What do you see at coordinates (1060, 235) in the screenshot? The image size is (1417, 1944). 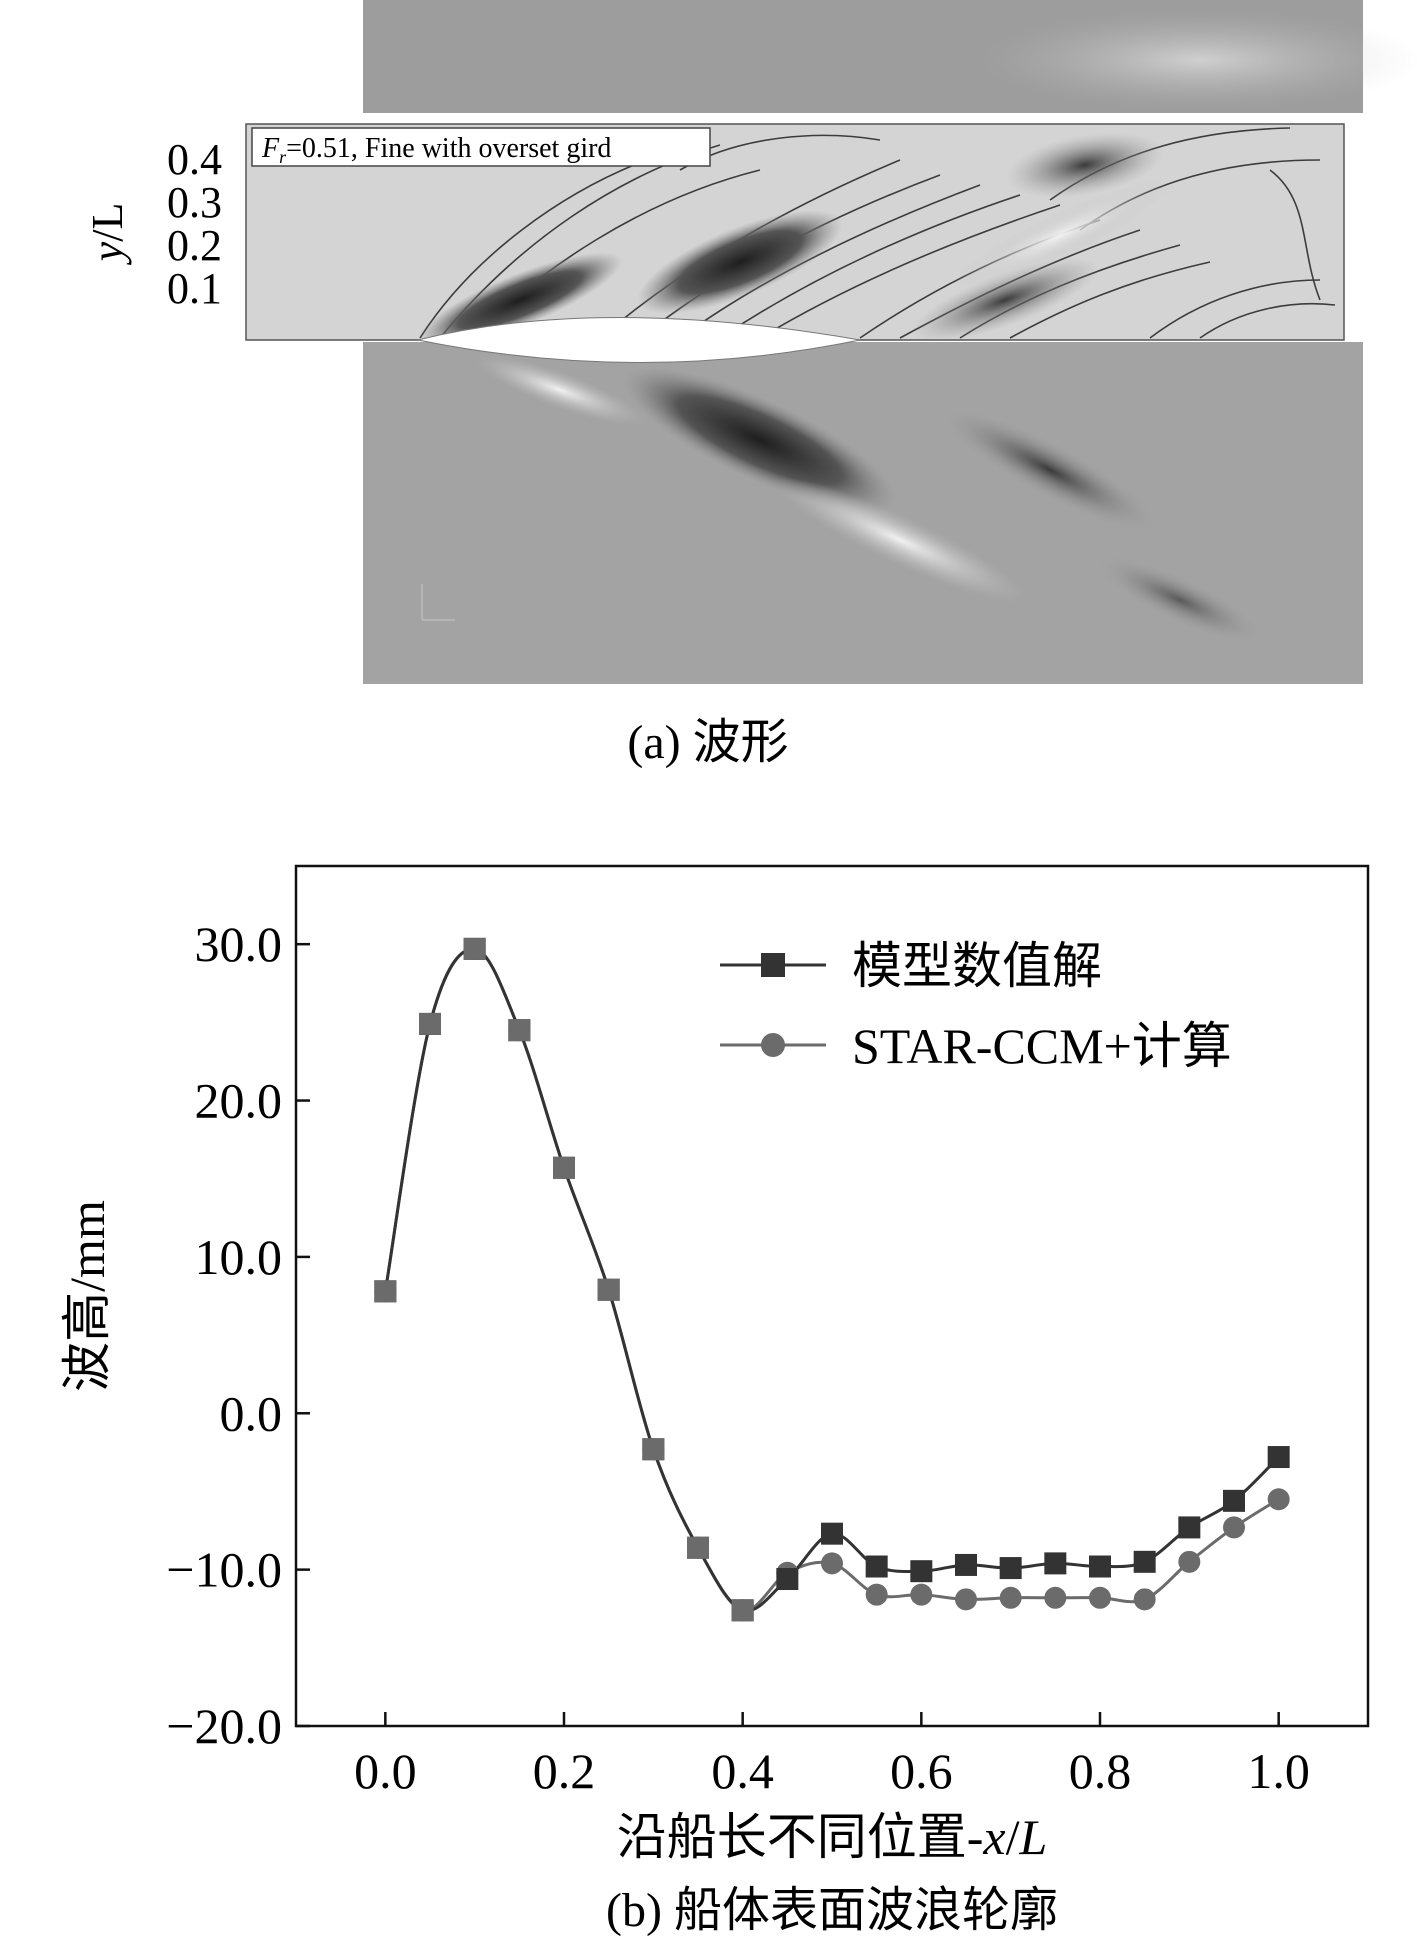 I see `crest-band` at bounding box center [1060, 235].